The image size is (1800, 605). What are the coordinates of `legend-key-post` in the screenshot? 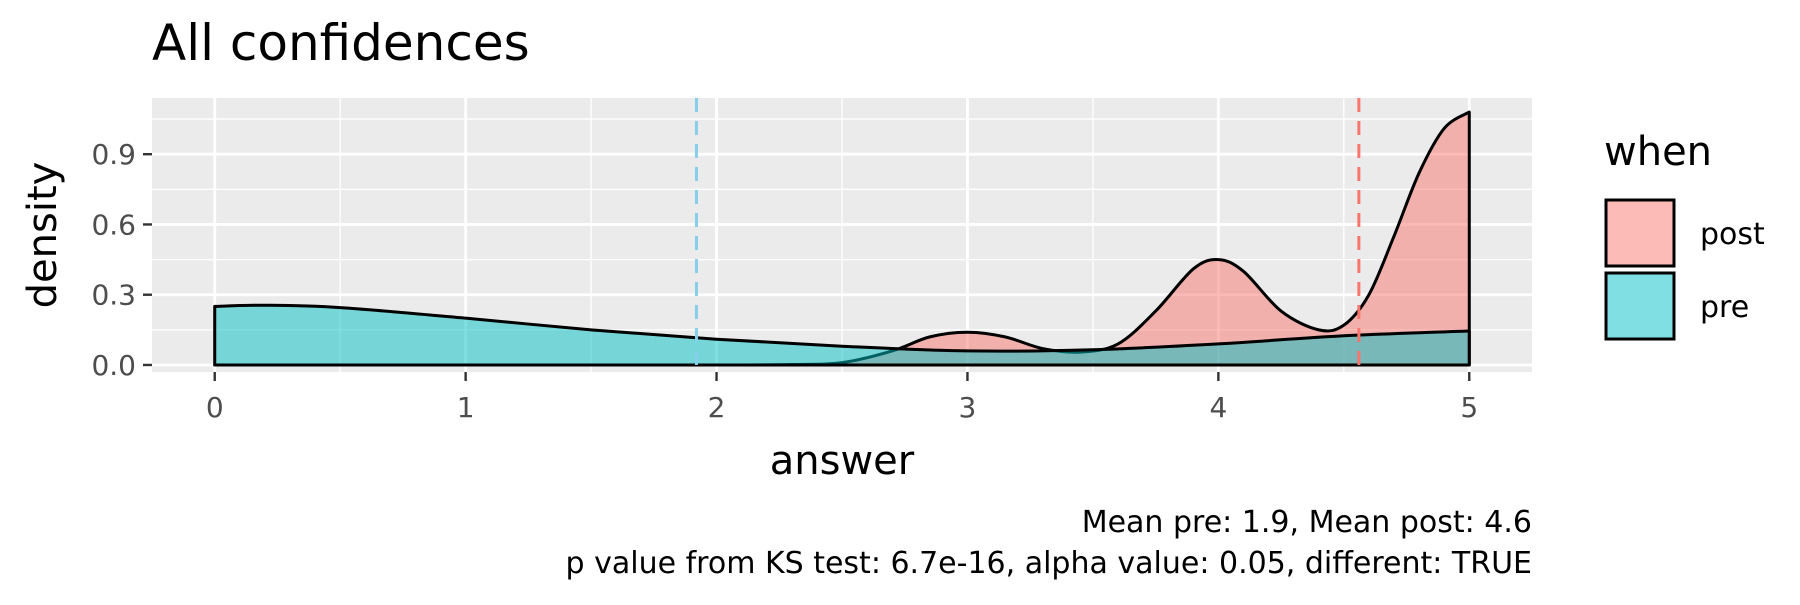 It's located at (1640, 233).